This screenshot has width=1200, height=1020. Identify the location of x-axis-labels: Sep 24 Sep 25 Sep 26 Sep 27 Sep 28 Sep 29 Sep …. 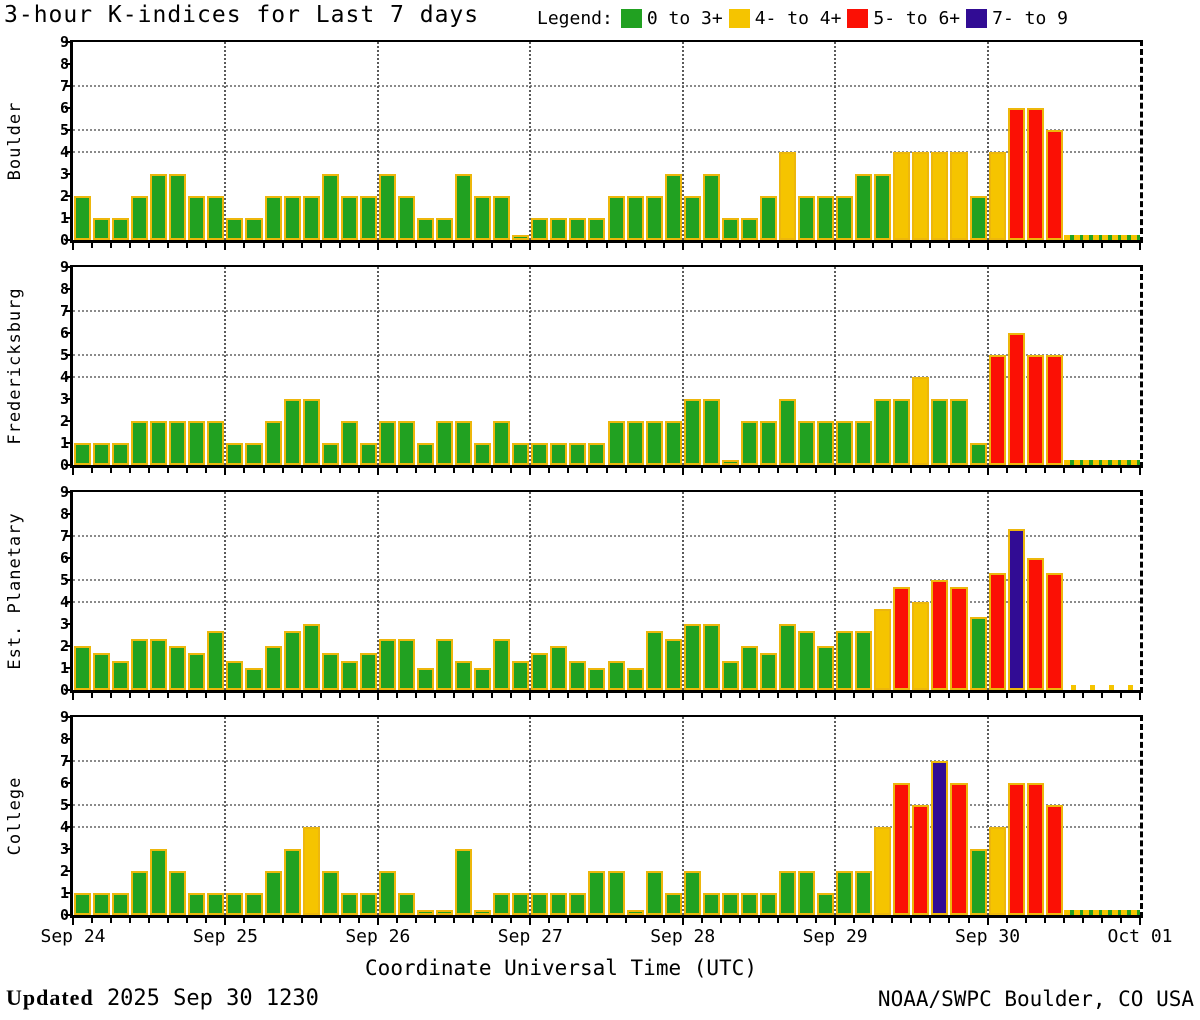
(606, 937).